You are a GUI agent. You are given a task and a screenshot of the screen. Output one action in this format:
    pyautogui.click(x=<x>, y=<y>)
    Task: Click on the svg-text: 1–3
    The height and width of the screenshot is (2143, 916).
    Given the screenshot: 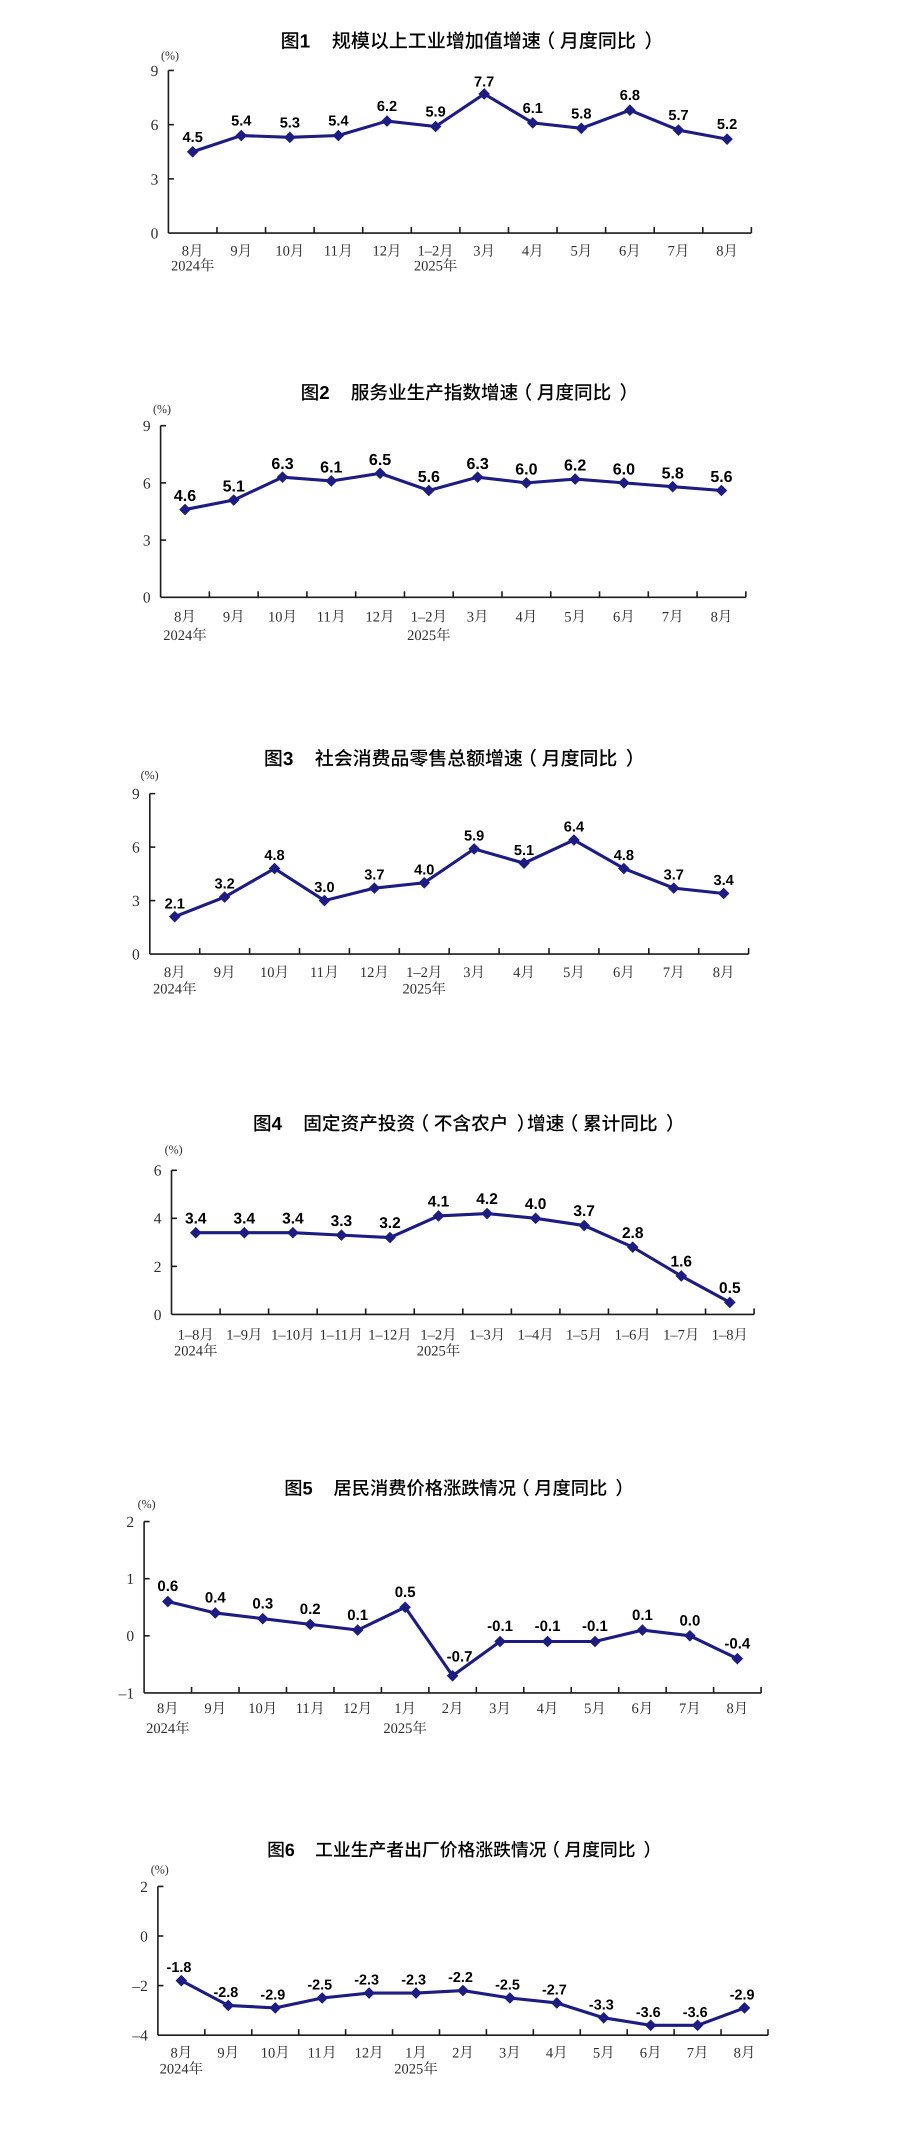 What is the action you would take?
    pyautogui.click(x=480, y=1336)
    